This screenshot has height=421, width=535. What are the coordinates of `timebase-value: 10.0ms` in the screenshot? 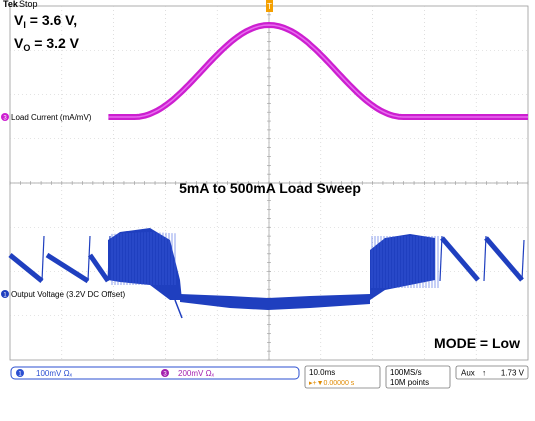 It's located at (322, 372).